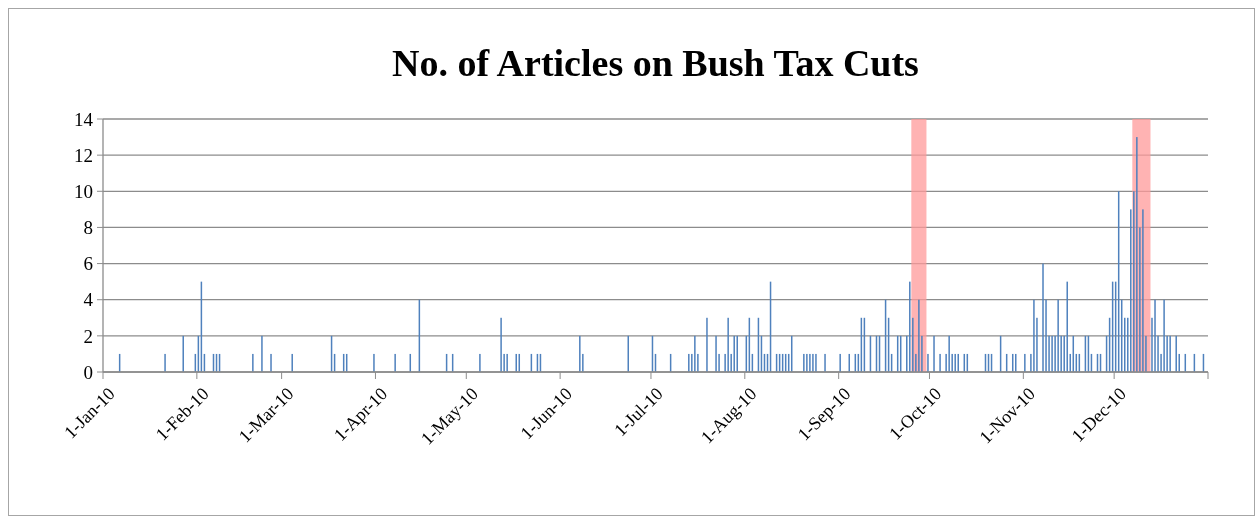 This screenshot has height=516, width=1255. Describe the element at coordinates (88, 228) in the screenshot. I see `y-tick-label: 8` at that location.